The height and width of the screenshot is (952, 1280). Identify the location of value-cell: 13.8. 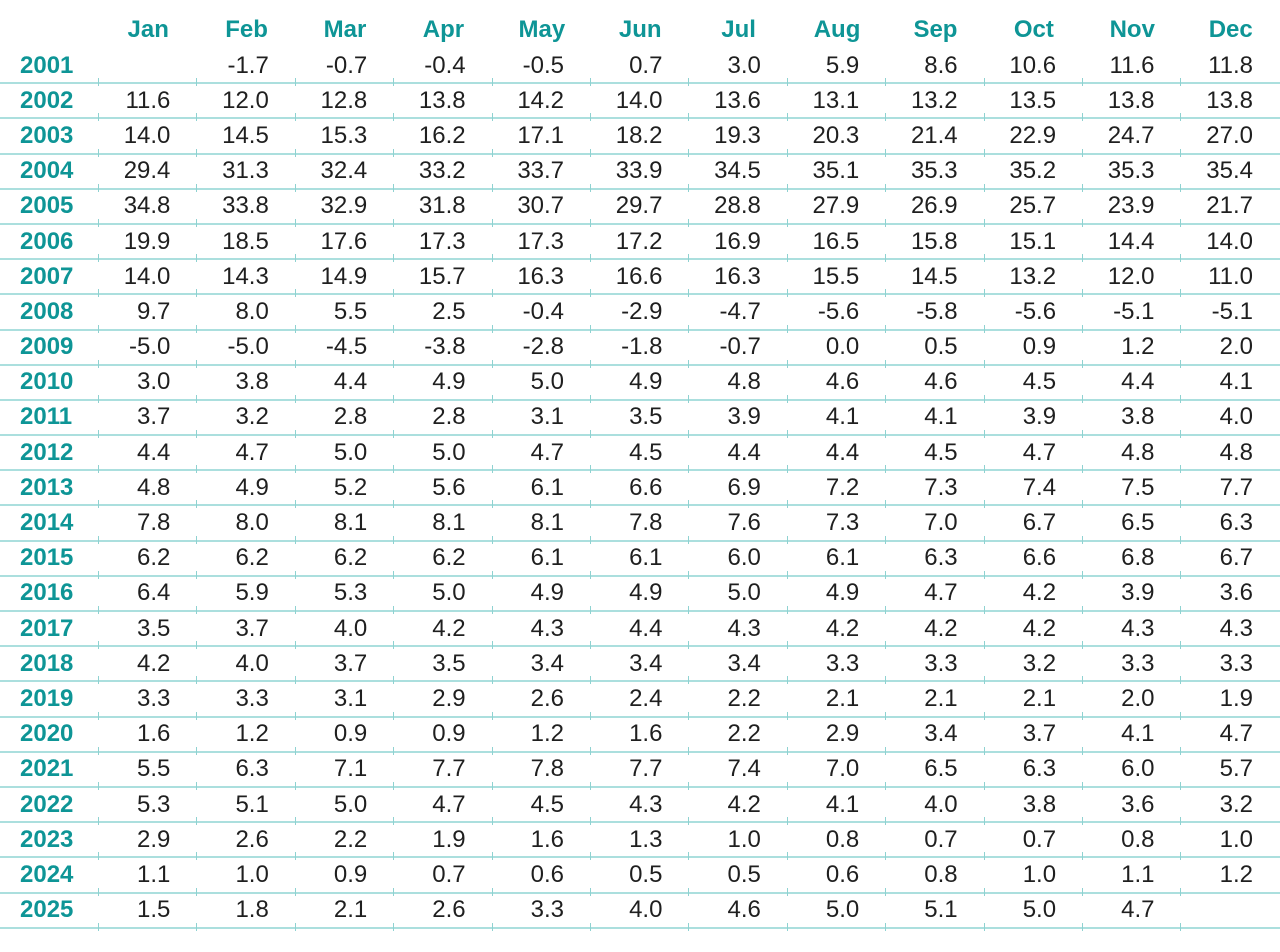
(1230, 102).